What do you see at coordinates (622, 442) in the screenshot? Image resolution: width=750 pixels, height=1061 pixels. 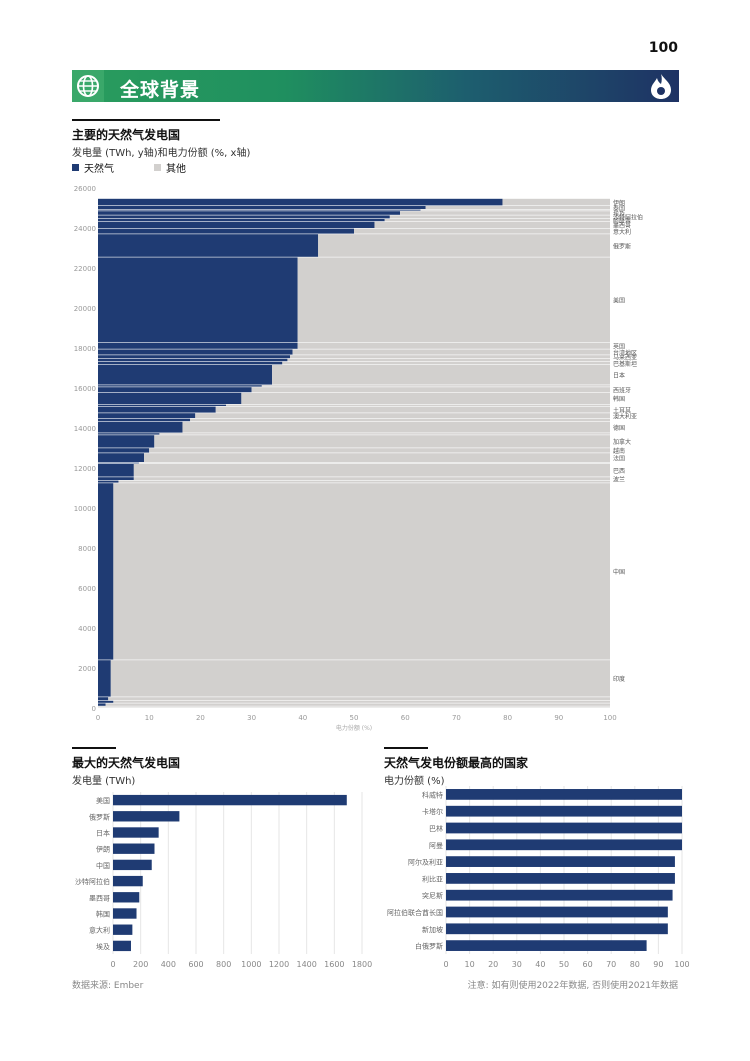 I see `country-label: 加拿大` at bounding box center [622, 442].